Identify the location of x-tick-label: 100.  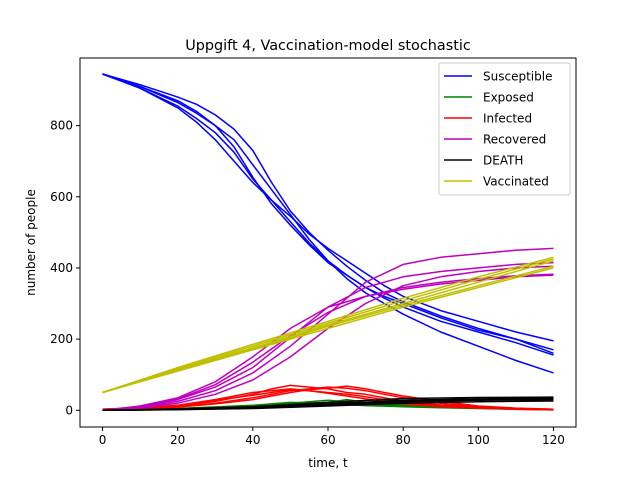
(478, 440).